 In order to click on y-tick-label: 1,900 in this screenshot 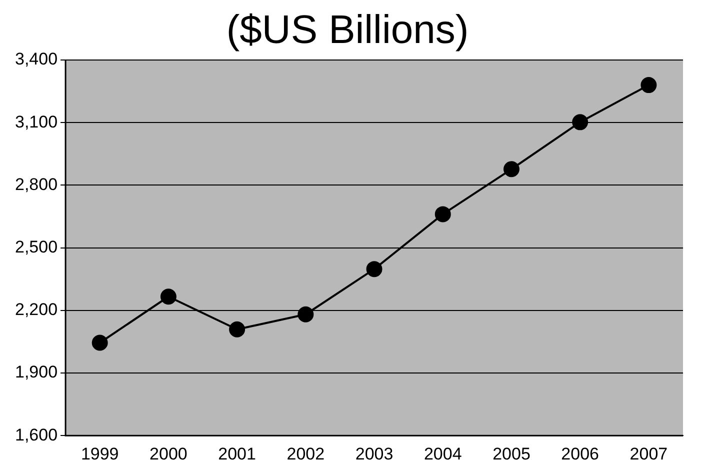, I will do `click(36, 372)`.